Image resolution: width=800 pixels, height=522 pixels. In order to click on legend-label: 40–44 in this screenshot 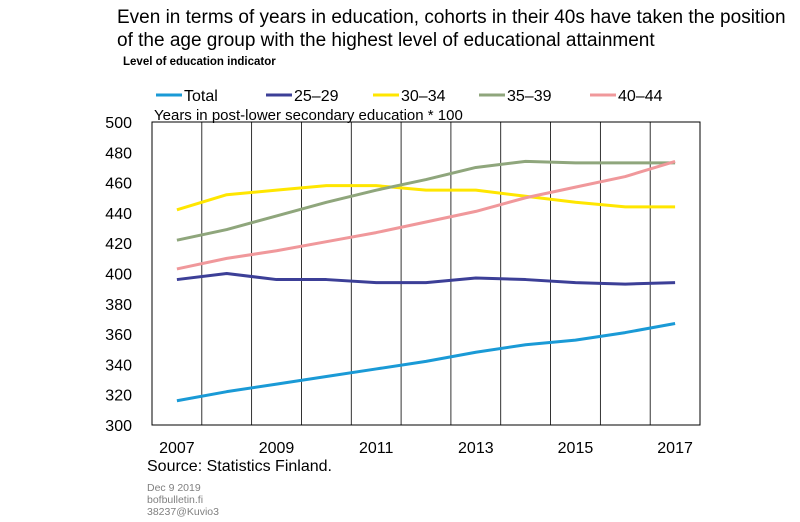, I will do `click(640, 96)`.